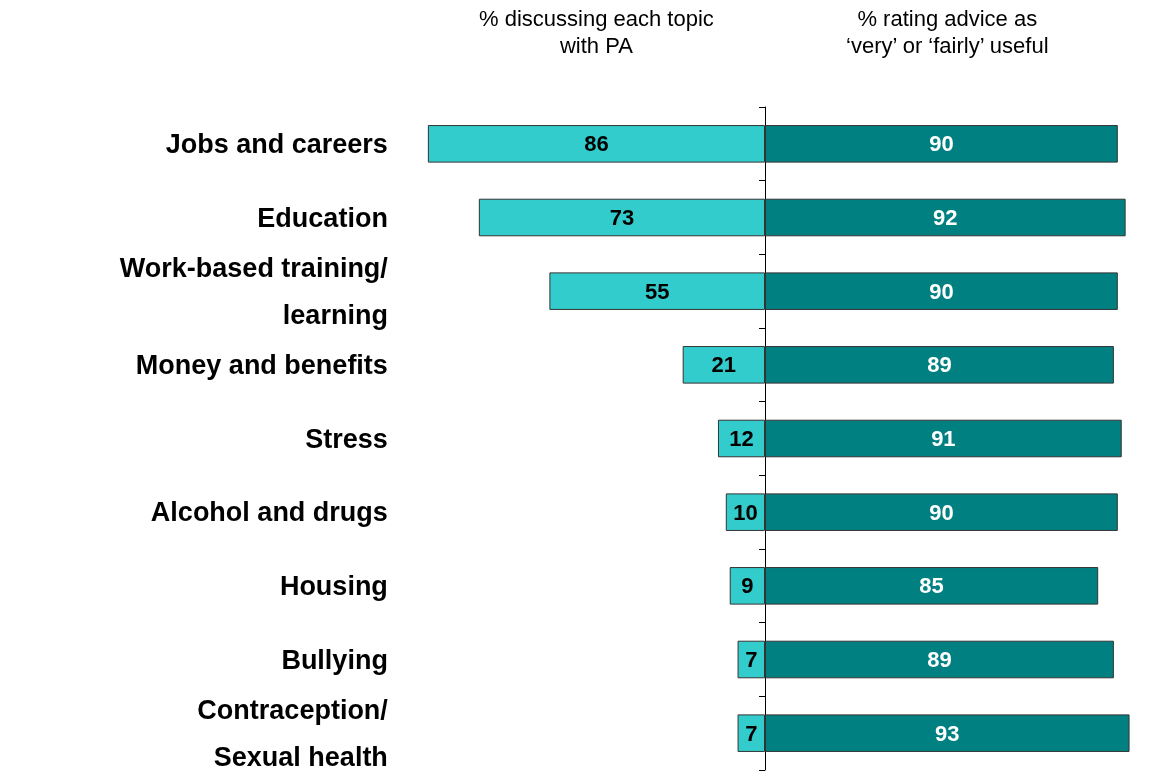 This screenshot has width=1161, height=784. I want to click on y-tick-label: Money and benefits, so click(261, 364).